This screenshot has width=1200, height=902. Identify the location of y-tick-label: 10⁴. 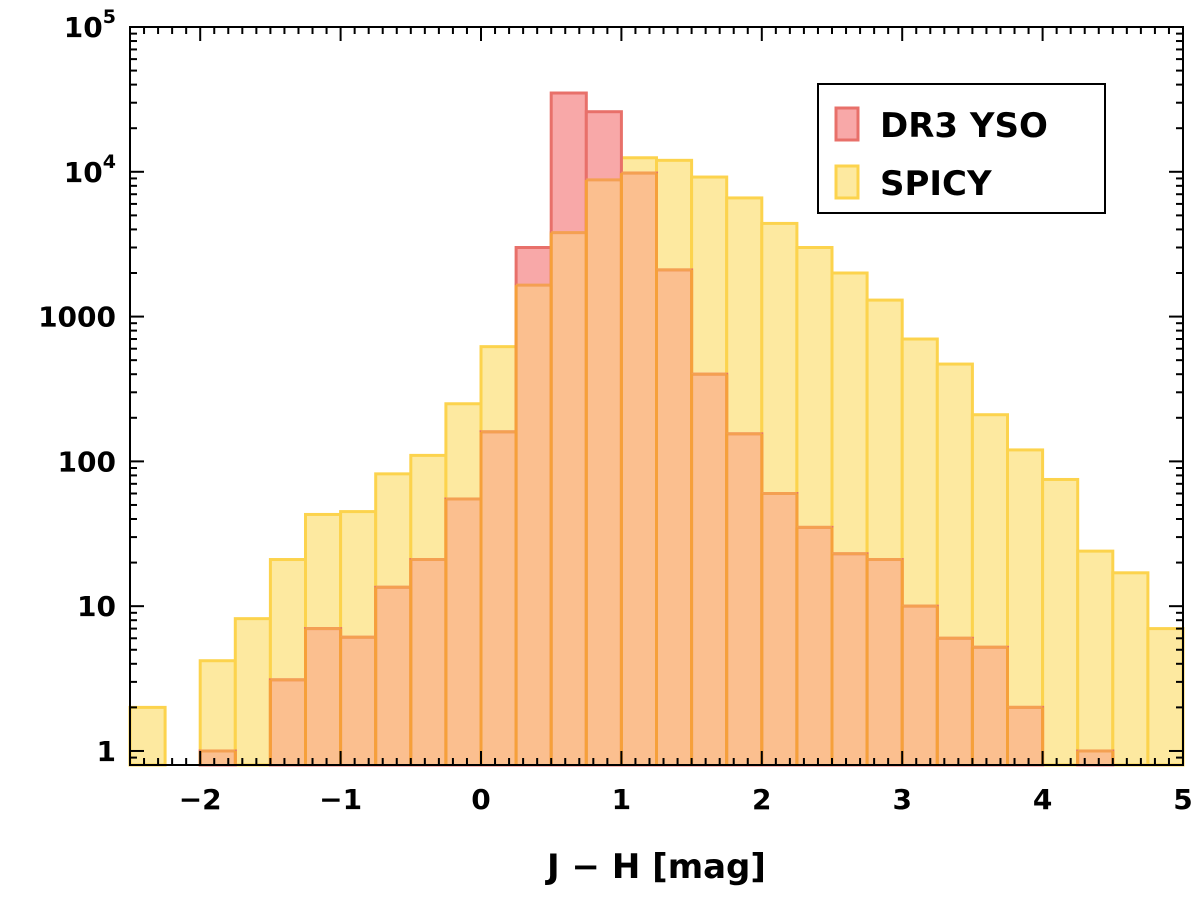
(90, 170).